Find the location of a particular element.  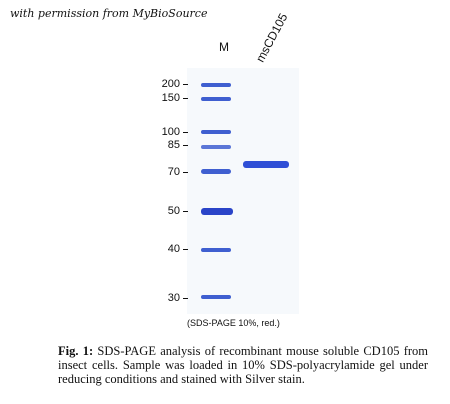

lane-header-sample: msCD105 is located at coordinates (272, 37).